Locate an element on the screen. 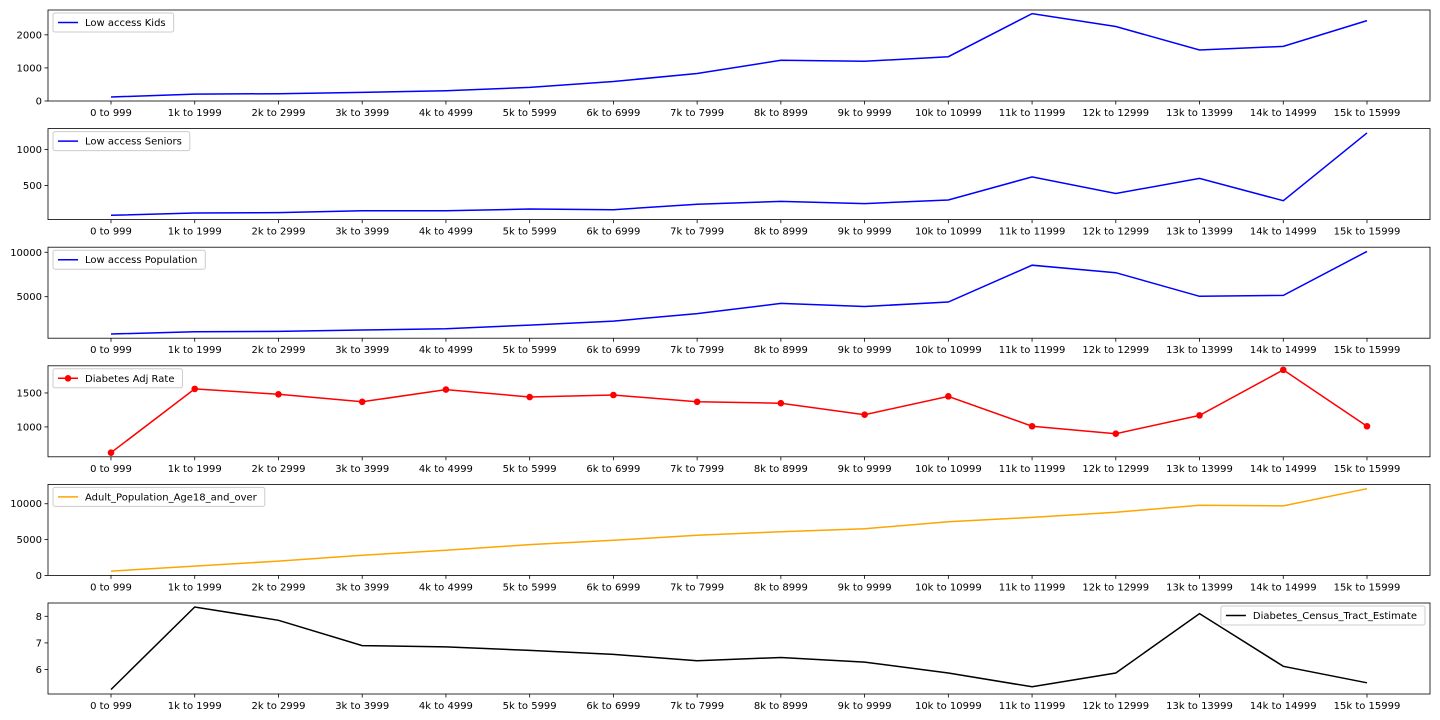  legend: Low access Population is located at coordinates (129, 259).